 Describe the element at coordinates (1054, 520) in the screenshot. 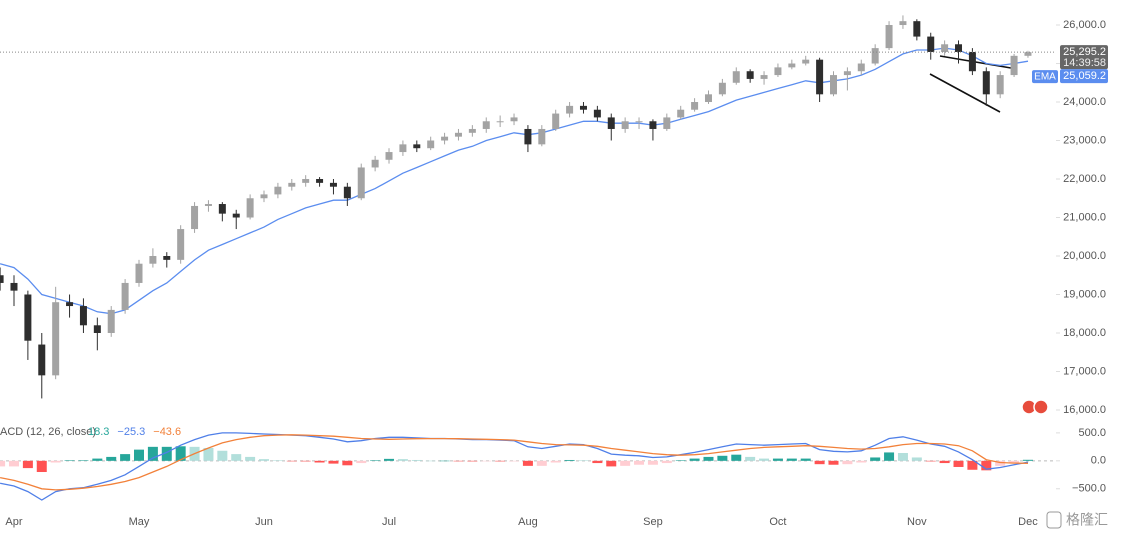

I see `watermark-icon` at that location.